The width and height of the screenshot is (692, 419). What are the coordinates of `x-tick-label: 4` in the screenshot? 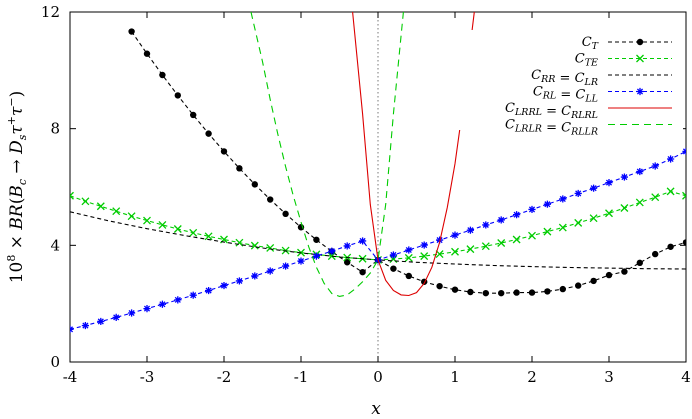 It's located at (686, 377).